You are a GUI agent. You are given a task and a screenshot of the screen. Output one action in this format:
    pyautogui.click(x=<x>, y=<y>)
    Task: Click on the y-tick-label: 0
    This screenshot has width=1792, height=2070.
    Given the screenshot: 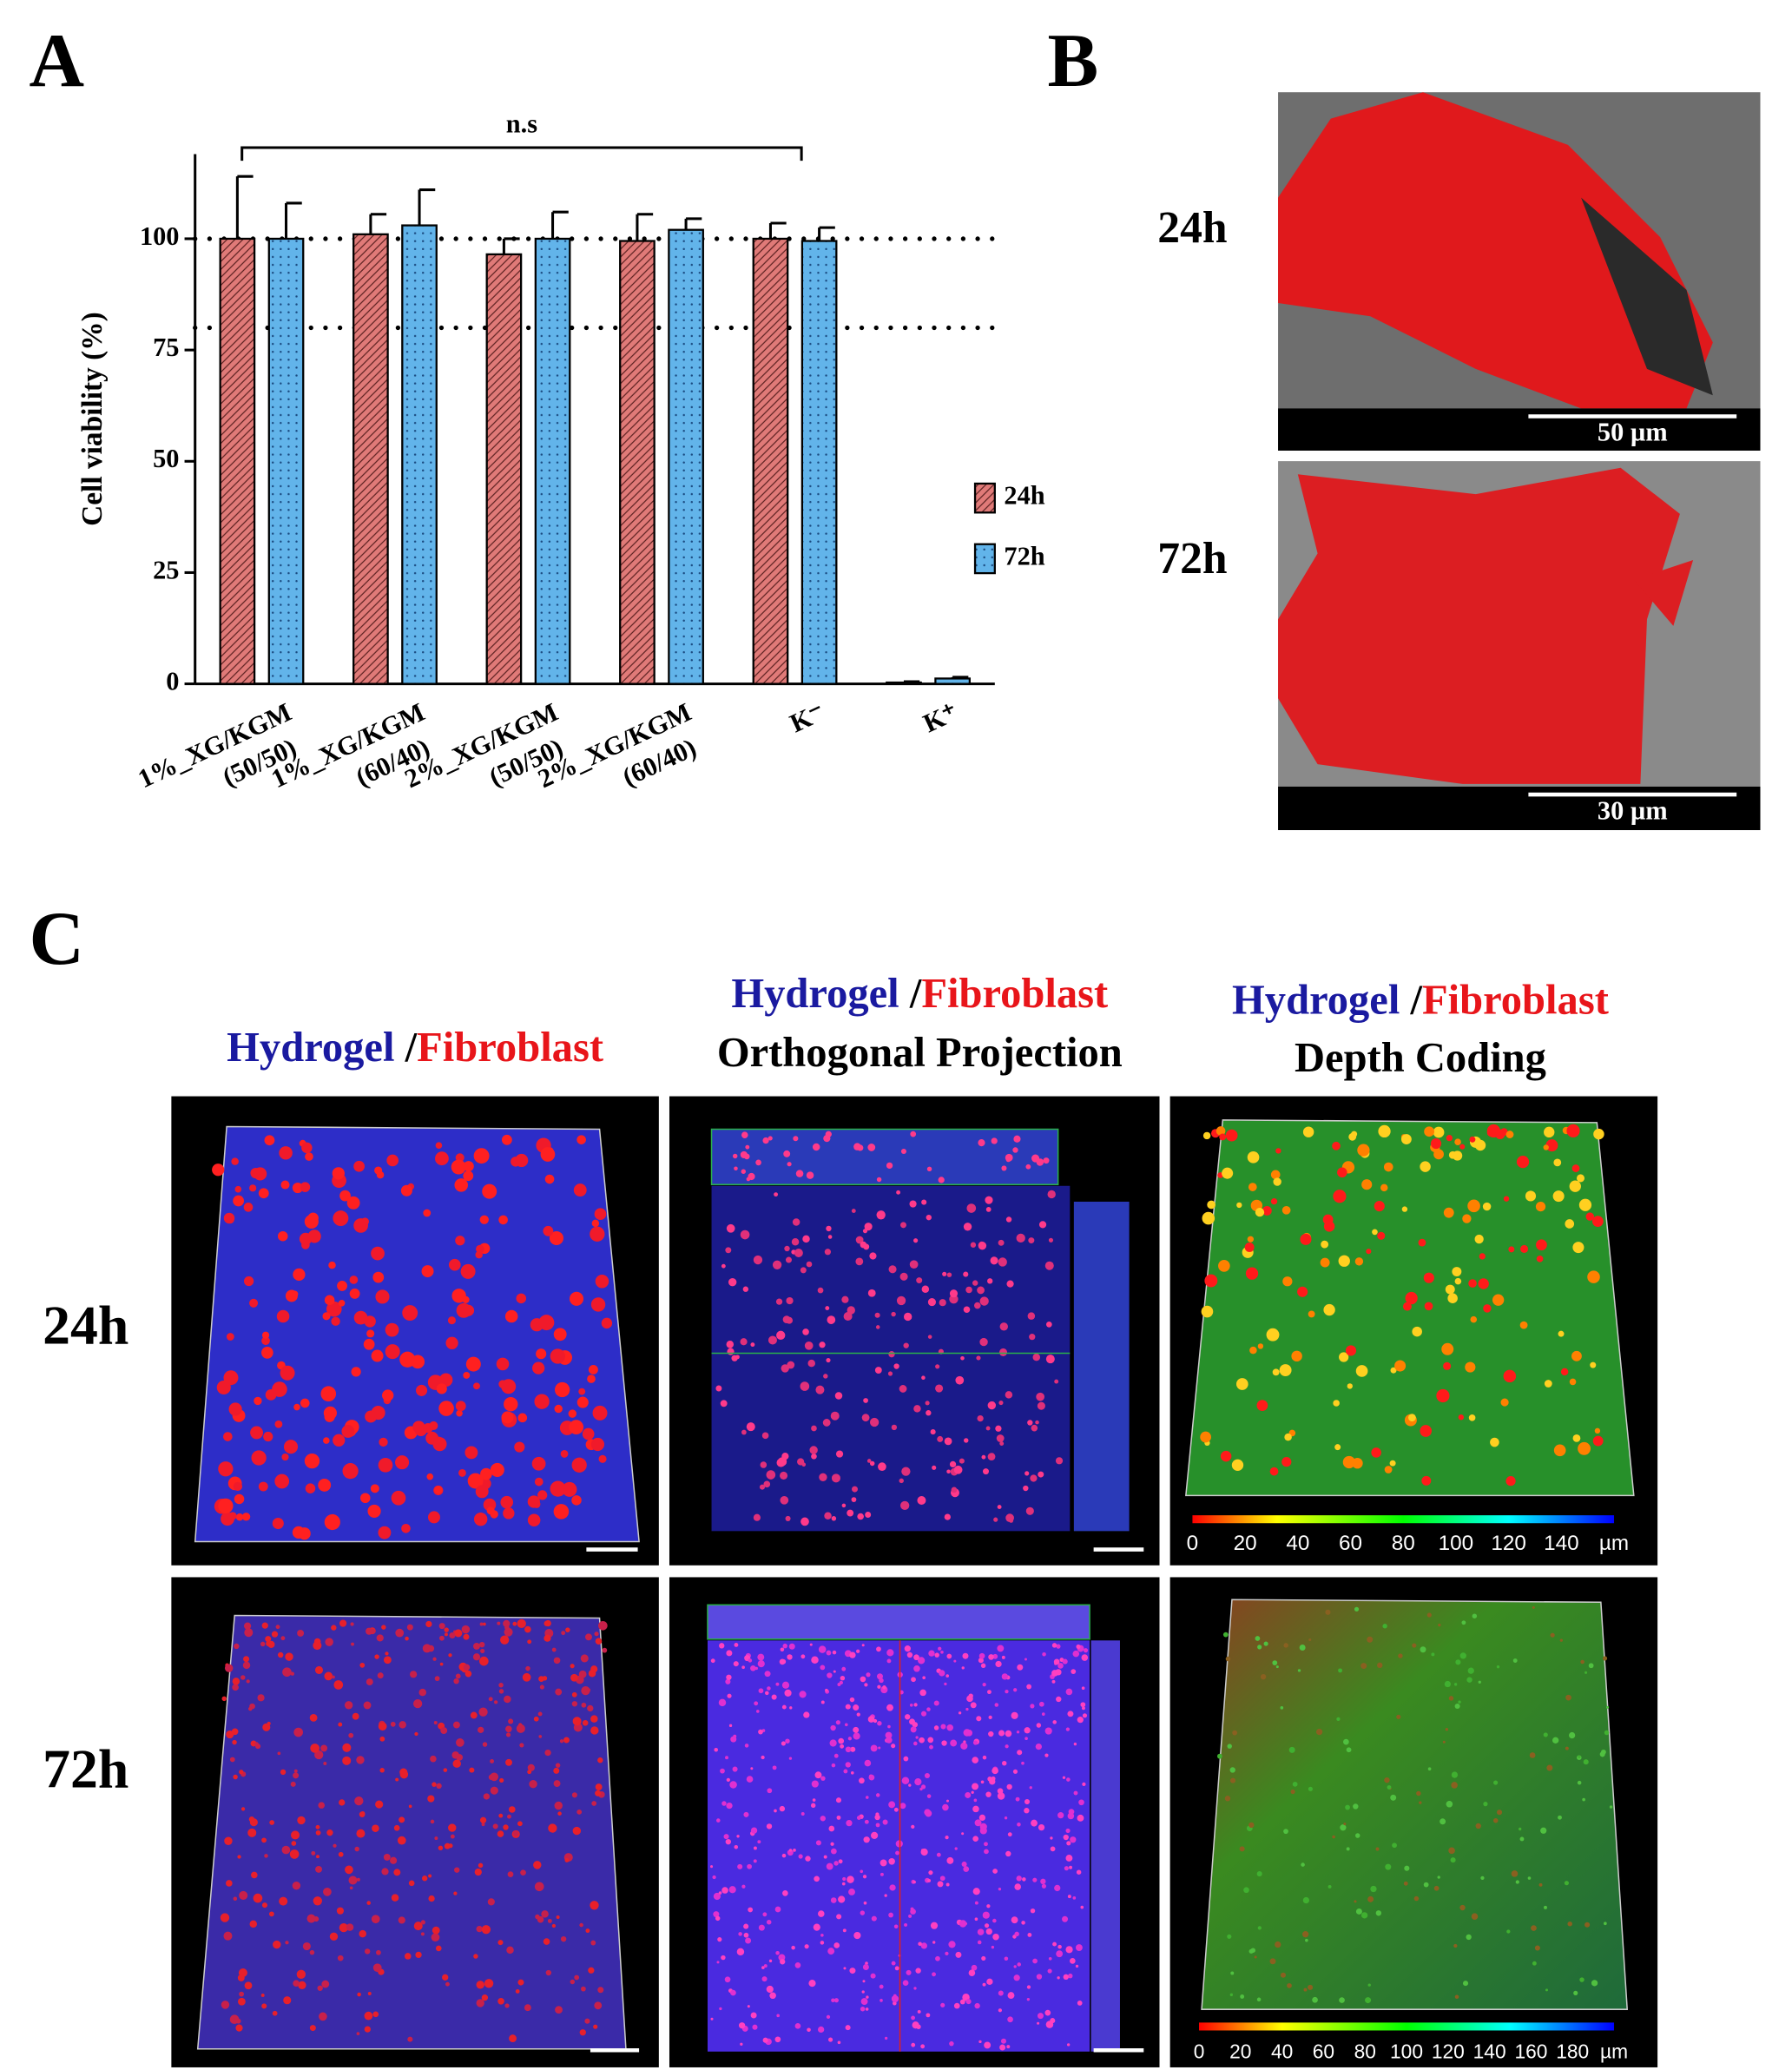 What is the action you would take?
    pyautogui.click(x=172, y=681)
    